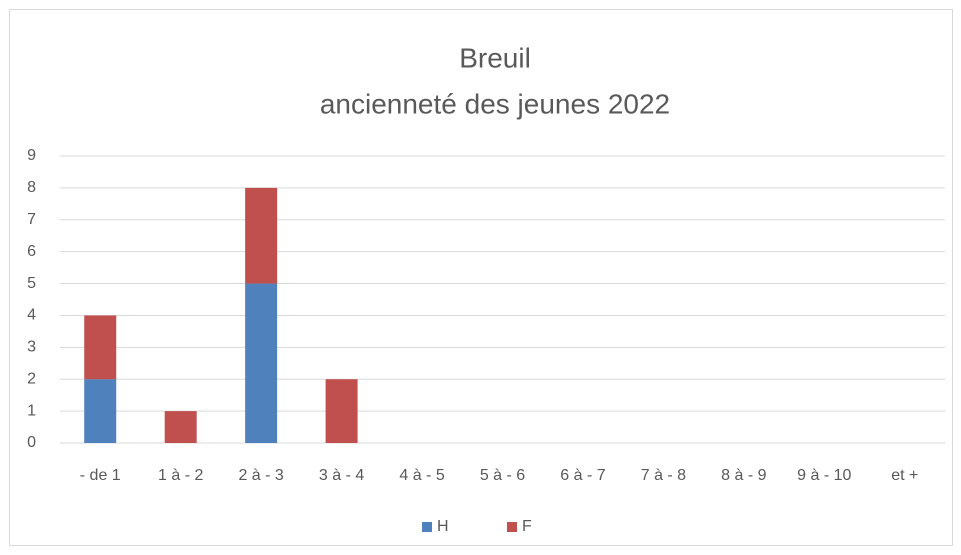  I want to click on x-tick-label: 6 à - 7, so click(582, 475).